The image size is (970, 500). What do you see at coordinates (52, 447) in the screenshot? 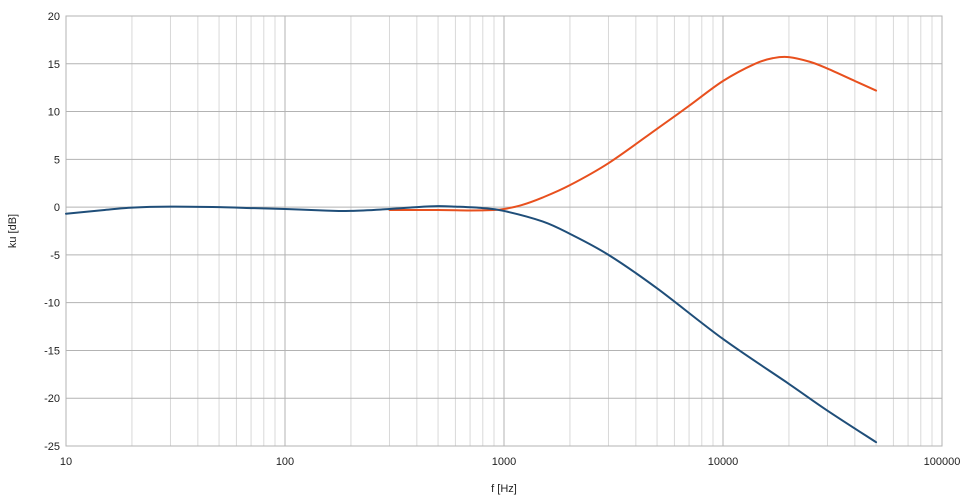
I see `y-tick-label: -25` at bounding box center [52, 447].